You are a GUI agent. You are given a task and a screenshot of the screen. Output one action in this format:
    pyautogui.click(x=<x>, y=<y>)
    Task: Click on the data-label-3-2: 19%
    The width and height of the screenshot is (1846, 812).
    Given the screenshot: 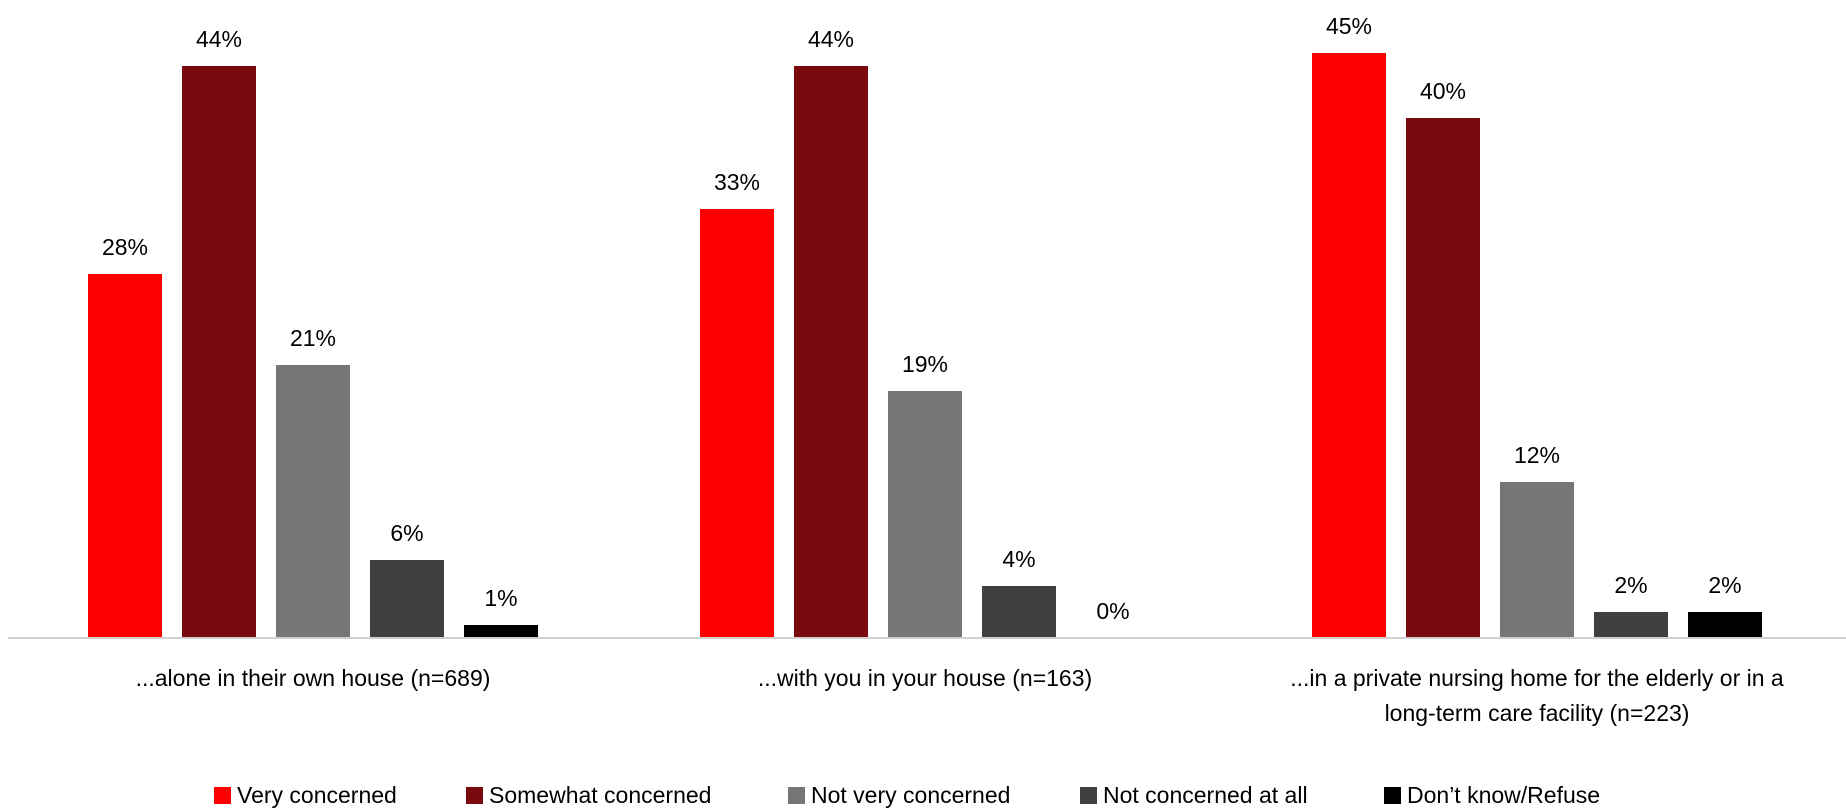 What is the action you would take?
    pyautogui.click(x=925, y=364)
    